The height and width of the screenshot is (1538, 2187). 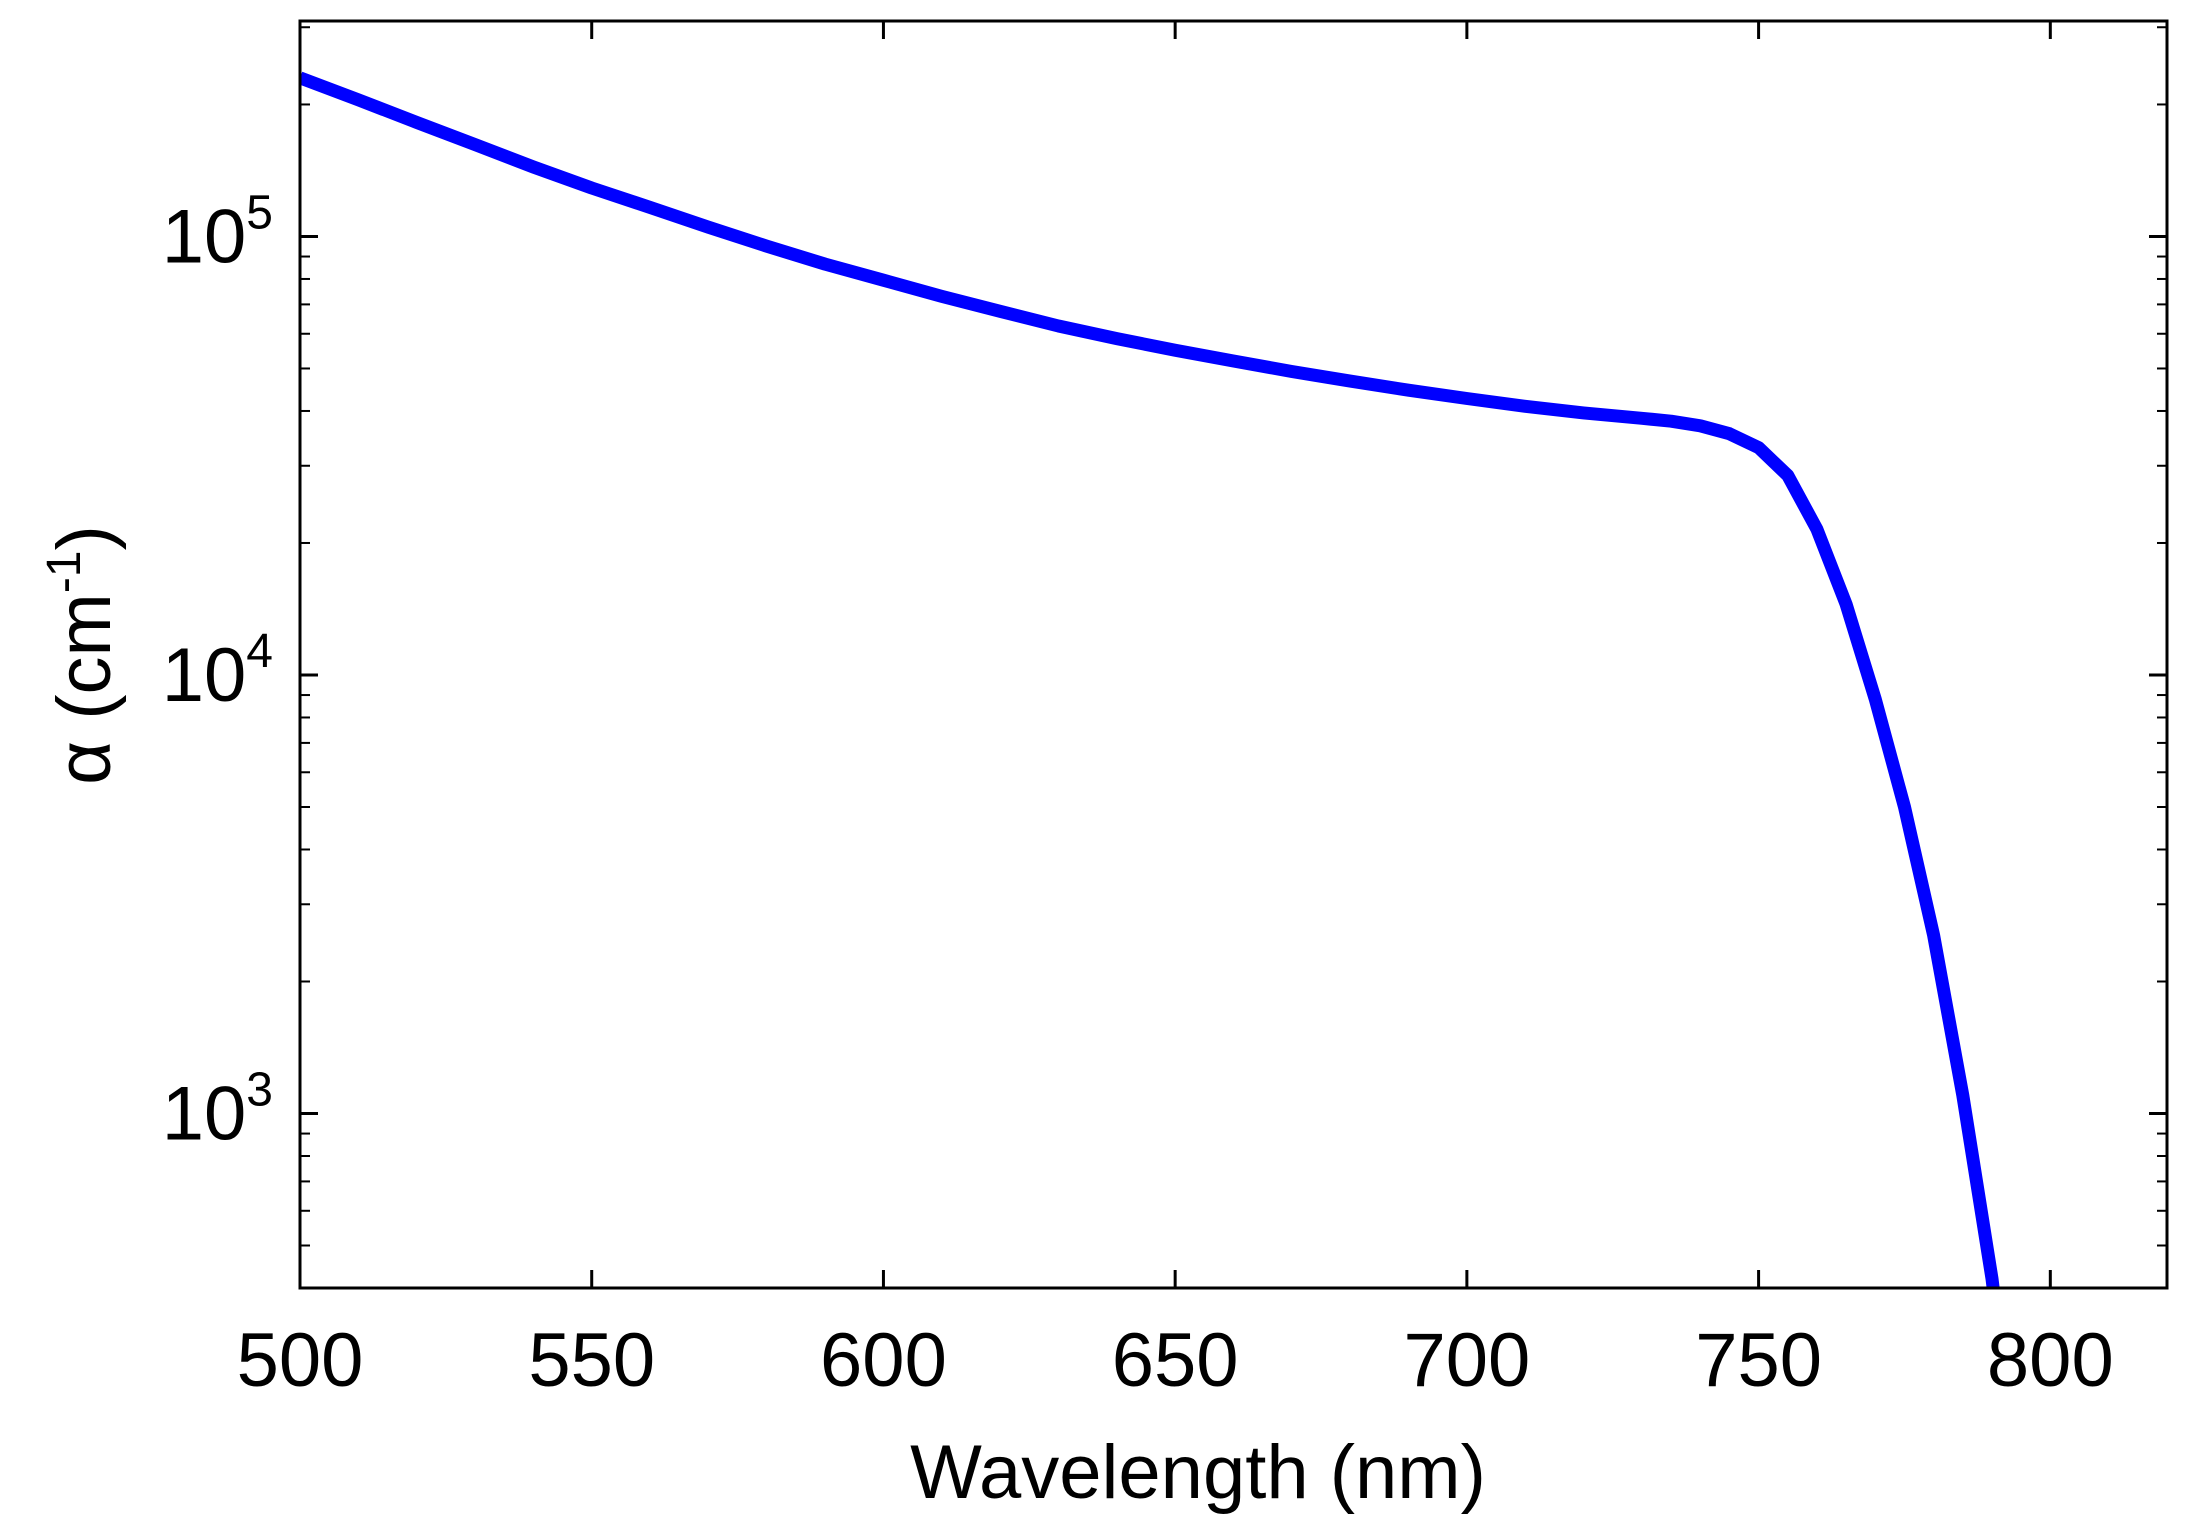 What do you see at coordinates (259, 212) in the screenshot?
I see `y-tick-label-exponent: 5` at bounding box center [259, 212].